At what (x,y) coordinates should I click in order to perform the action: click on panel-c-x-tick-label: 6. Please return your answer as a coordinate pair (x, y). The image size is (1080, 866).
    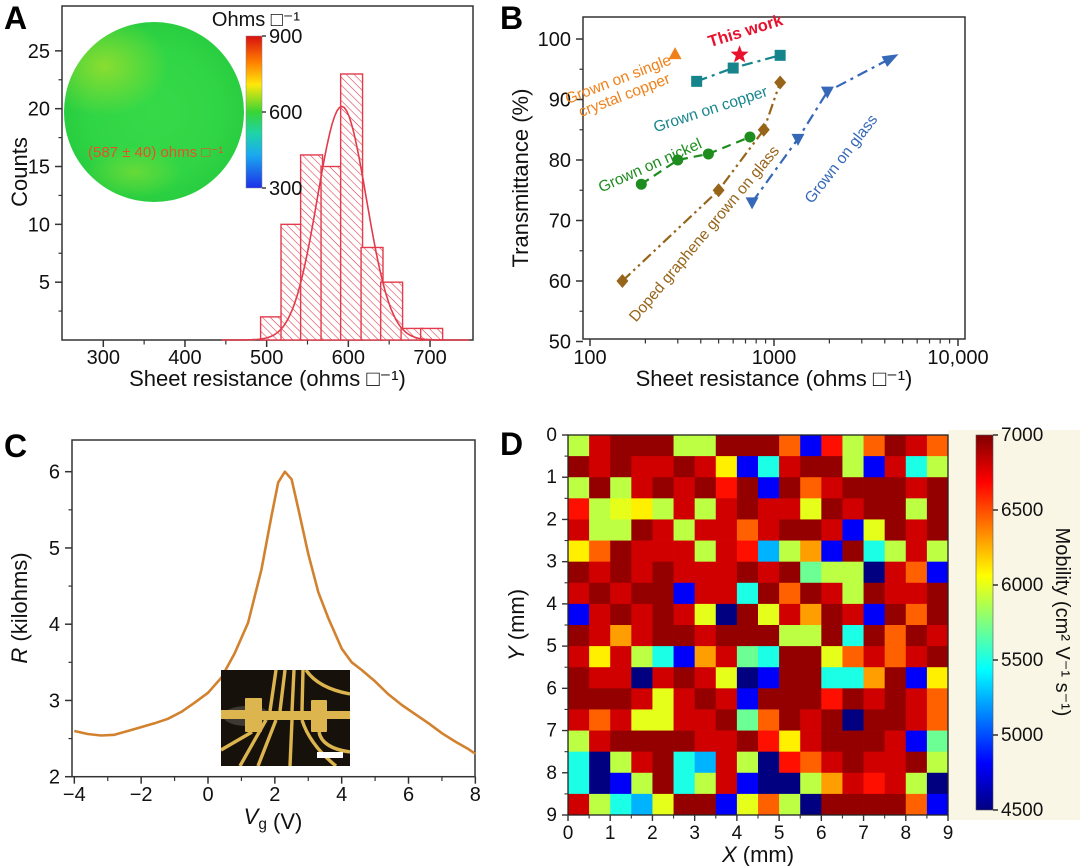
    Looking at the image, I should click on (408, 795).